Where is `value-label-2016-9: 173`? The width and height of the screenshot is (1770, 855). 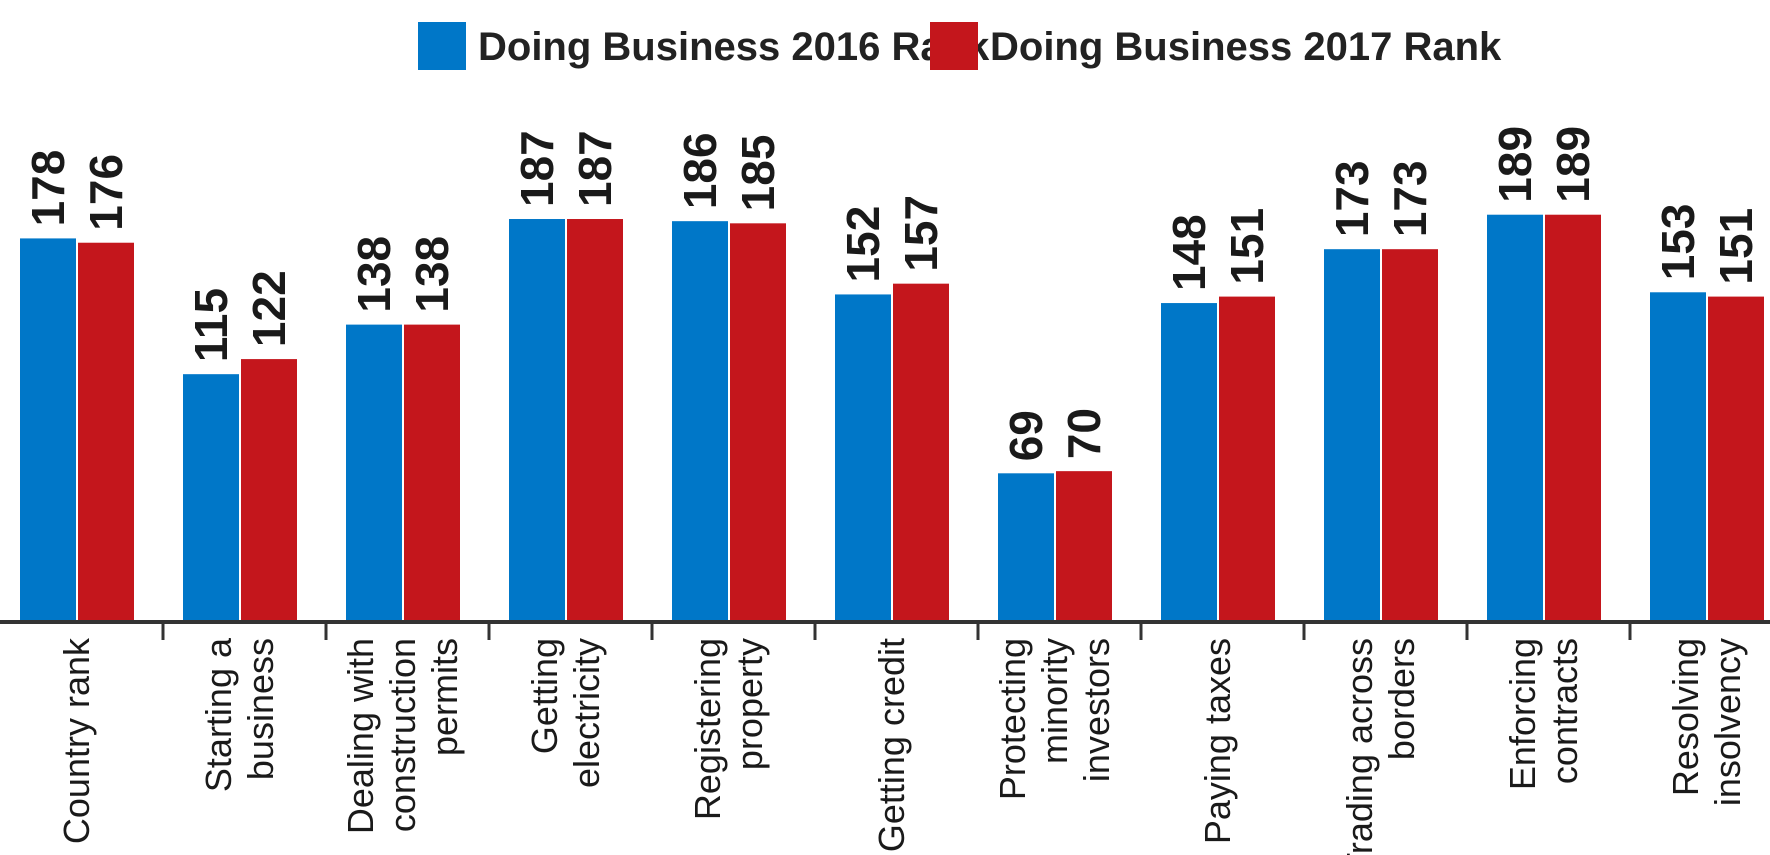
value-label-2016-9: 173 is located at coordinates (1352, 198).